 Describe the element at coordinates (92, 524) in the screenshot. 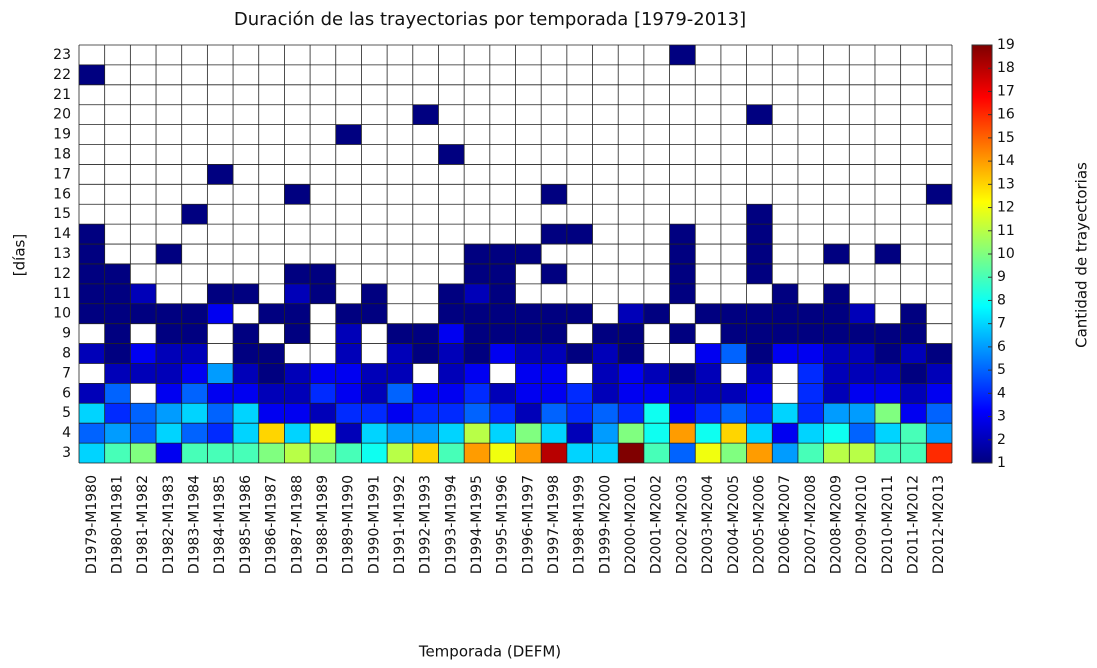

I see `x-tick-label: D1979-M1980` at that location.